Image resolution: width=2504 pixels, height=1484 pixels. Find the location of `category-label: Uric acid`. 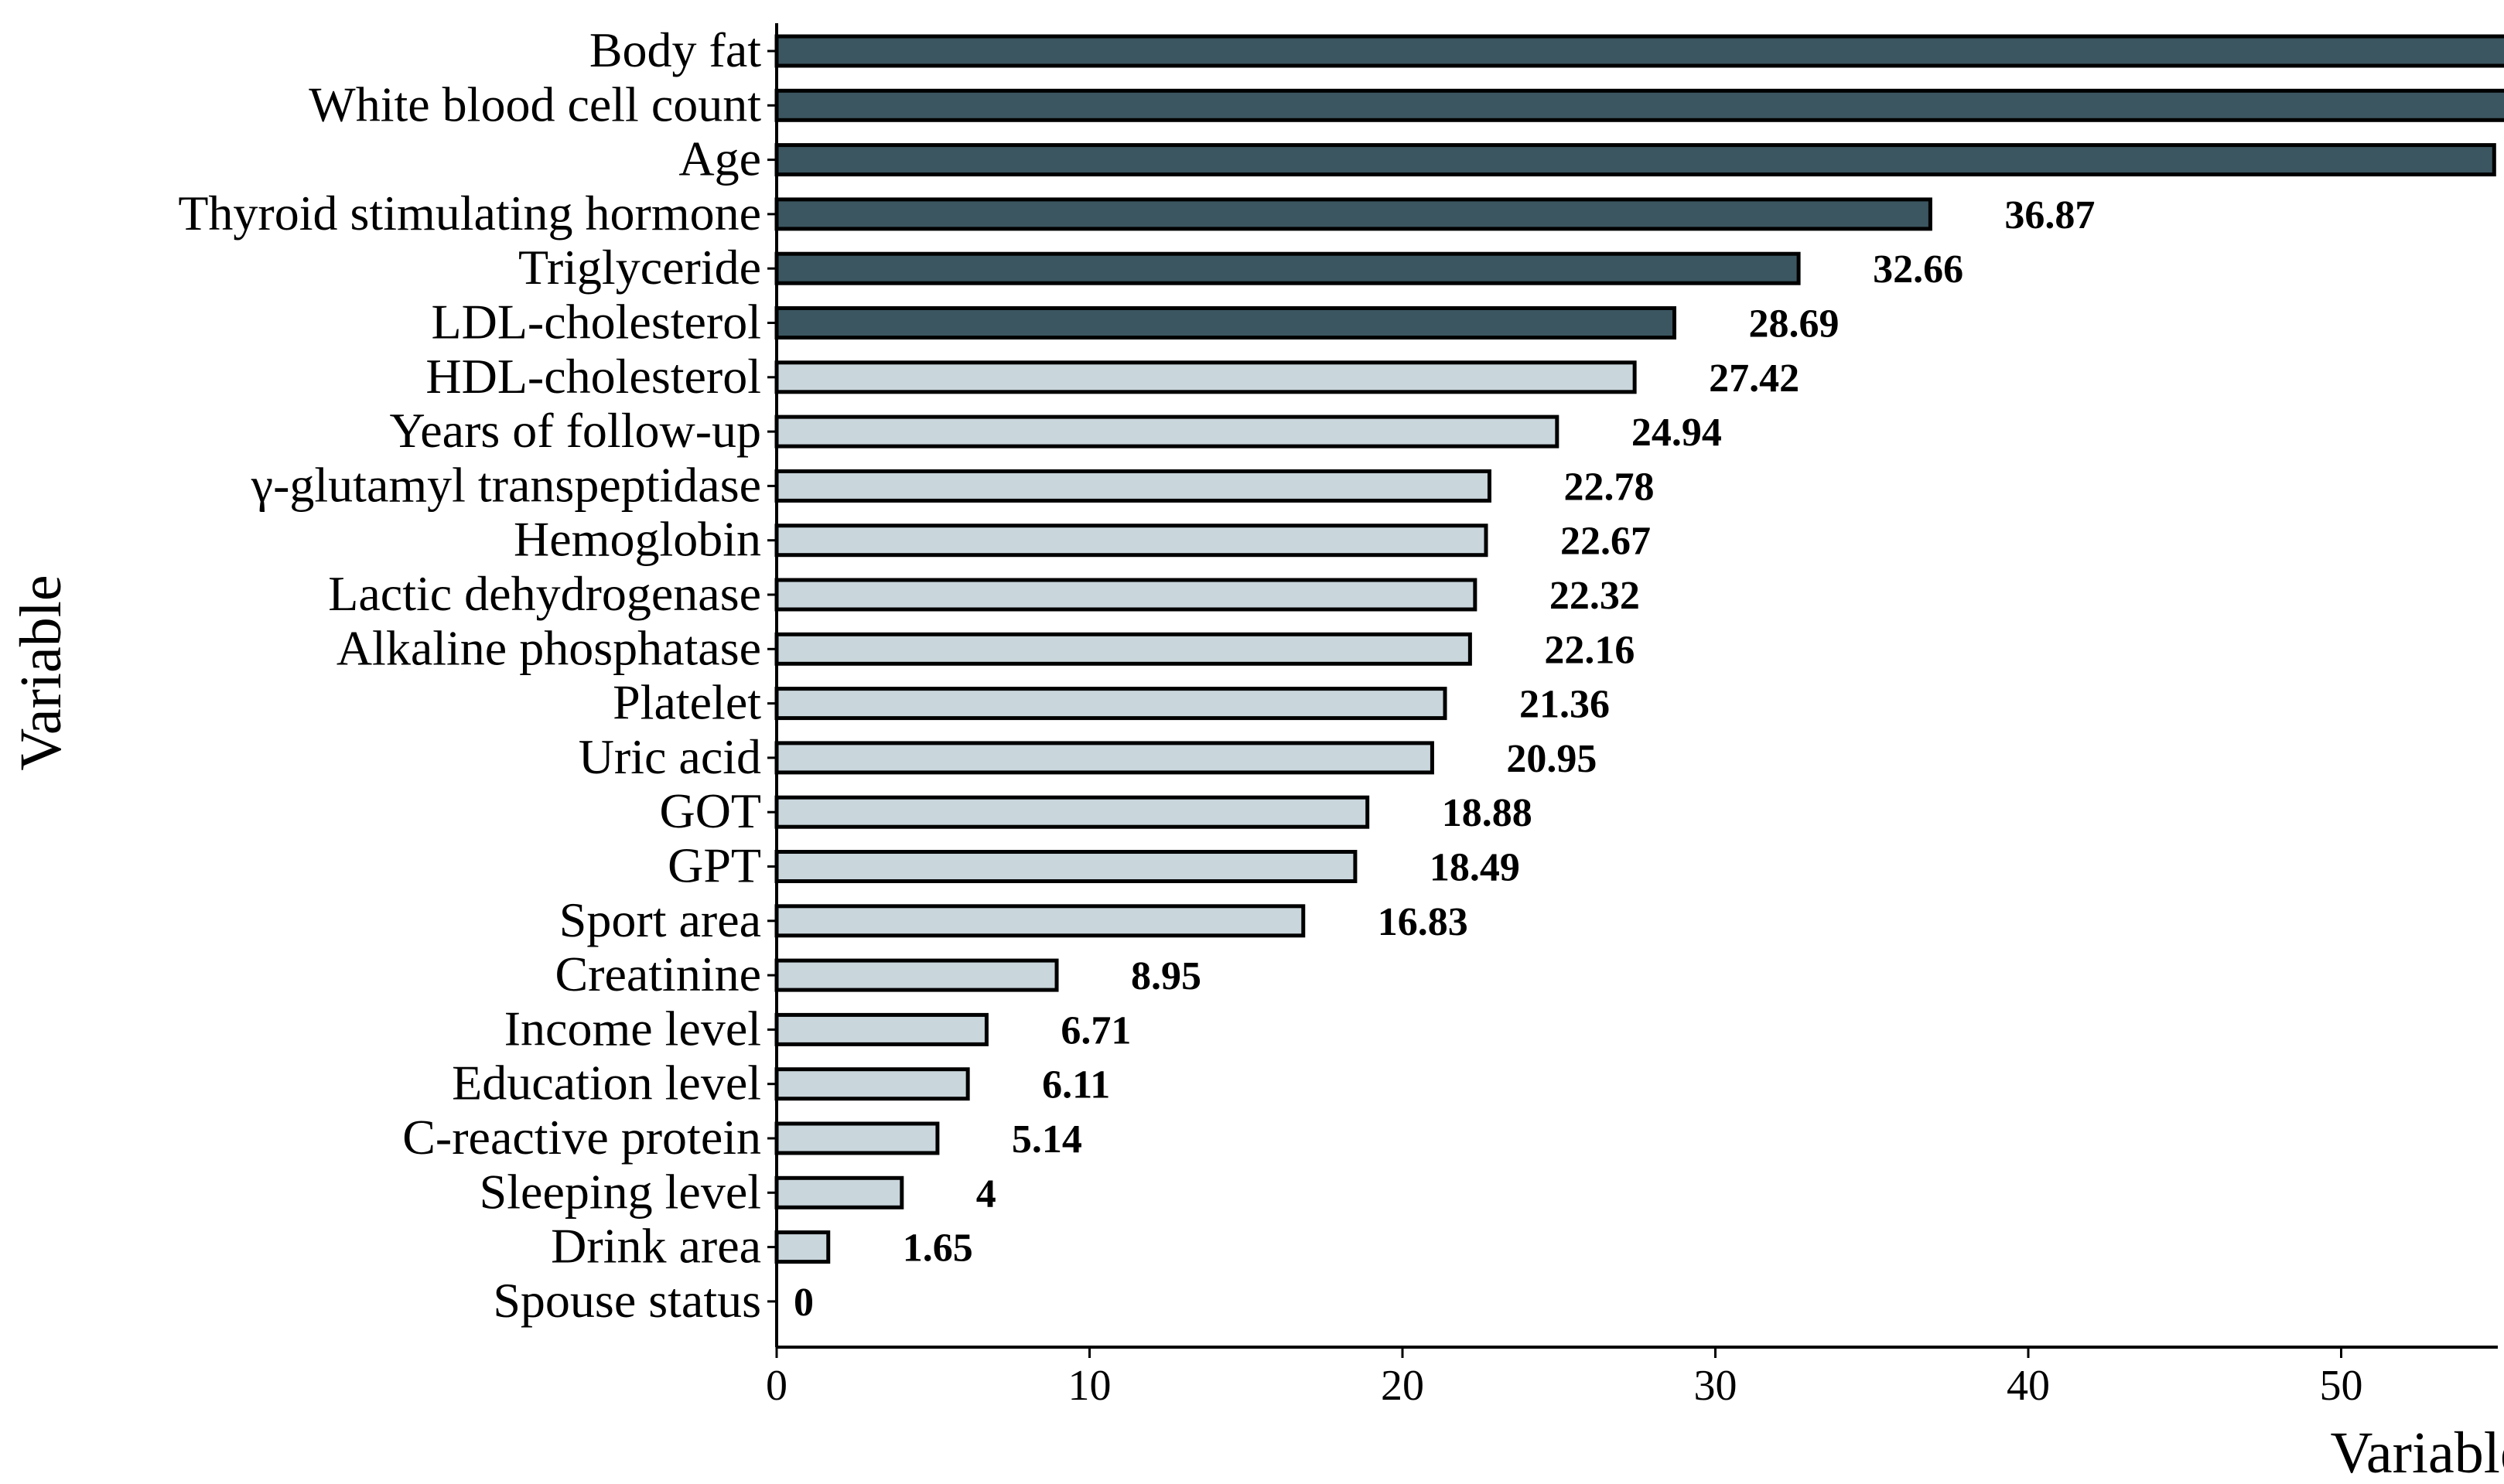

category-label: Uric acid is located at coordinates (670, 756).